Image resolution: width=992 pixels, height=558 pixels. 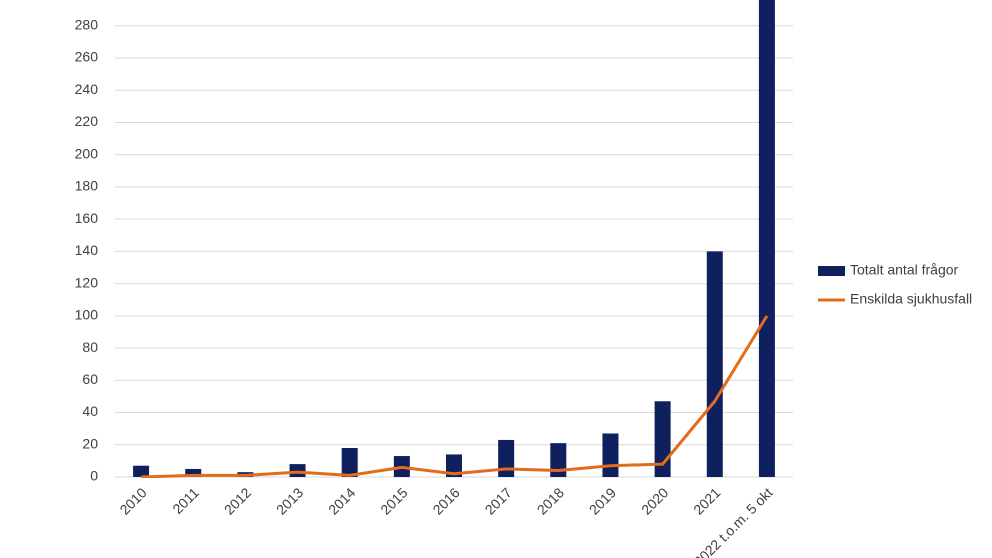 What do you see at coordinates (90, 379) in the screenshot?
I see `y-tick-label: 60` at bounding box center [90, 379].